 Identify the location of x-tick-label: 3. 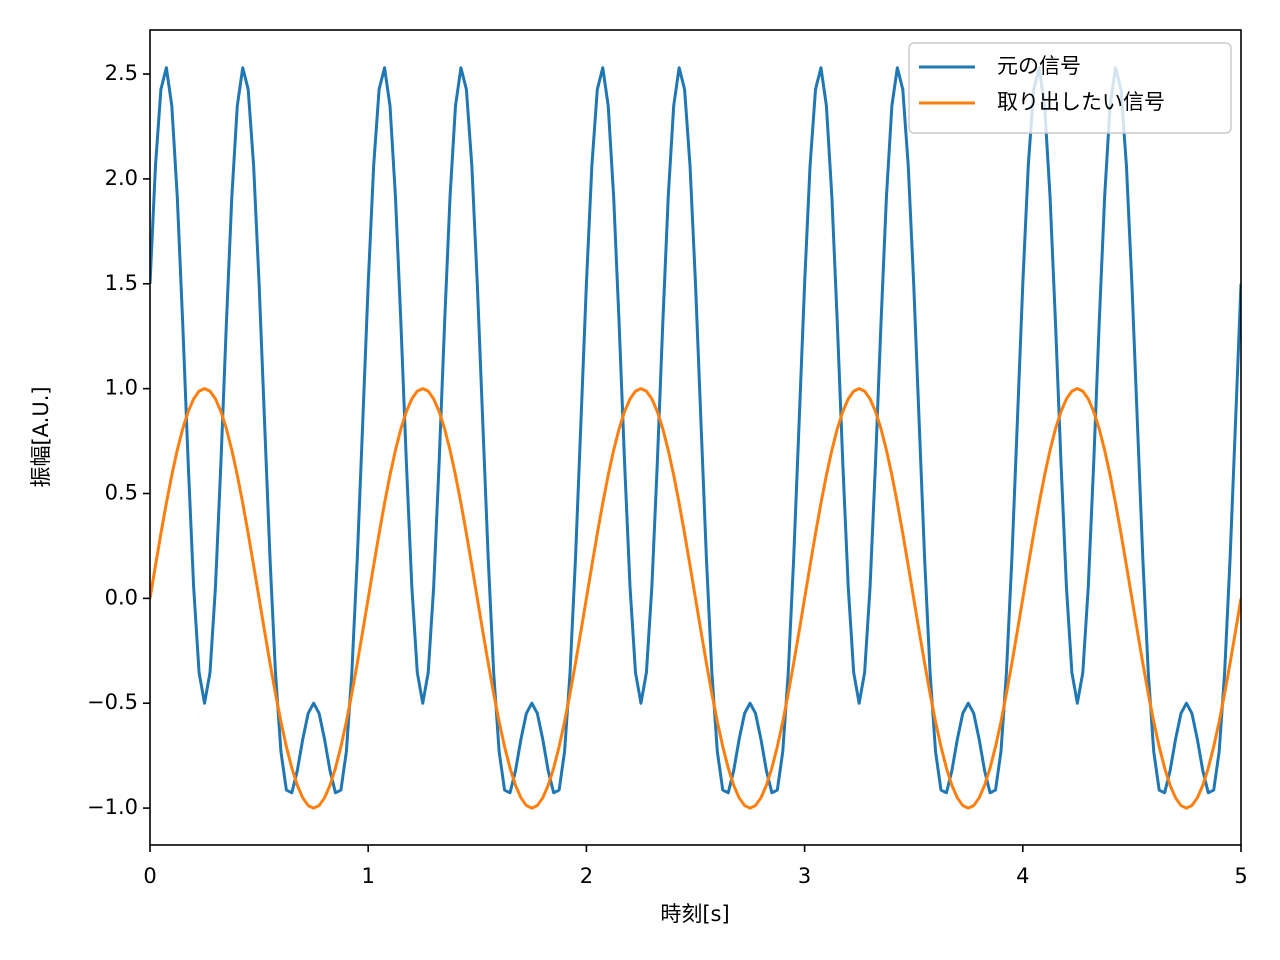
(804, 876).